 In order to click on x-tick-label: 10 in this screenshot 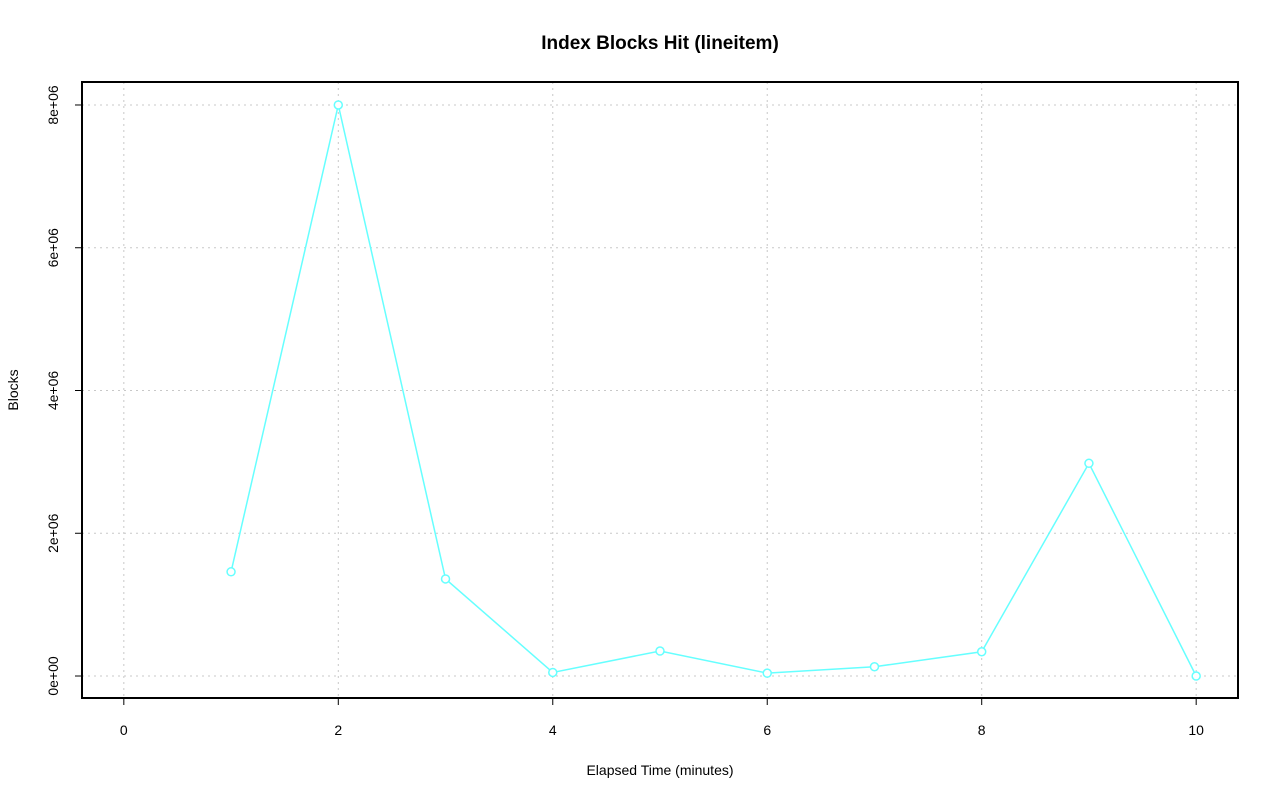, I will do `click(1196, 730)`.